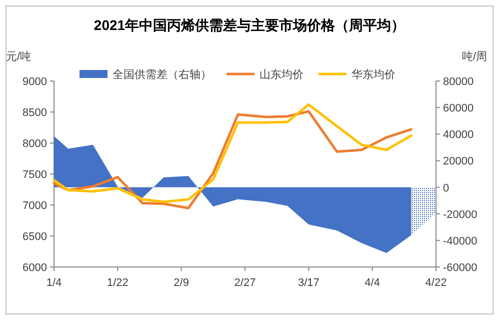 Image resolution: width=499 pixels, height=322 pixels. Describe the element at coordinates (372, 283) in the screenshot. I see `x-tick-label: 4/4` at that location.